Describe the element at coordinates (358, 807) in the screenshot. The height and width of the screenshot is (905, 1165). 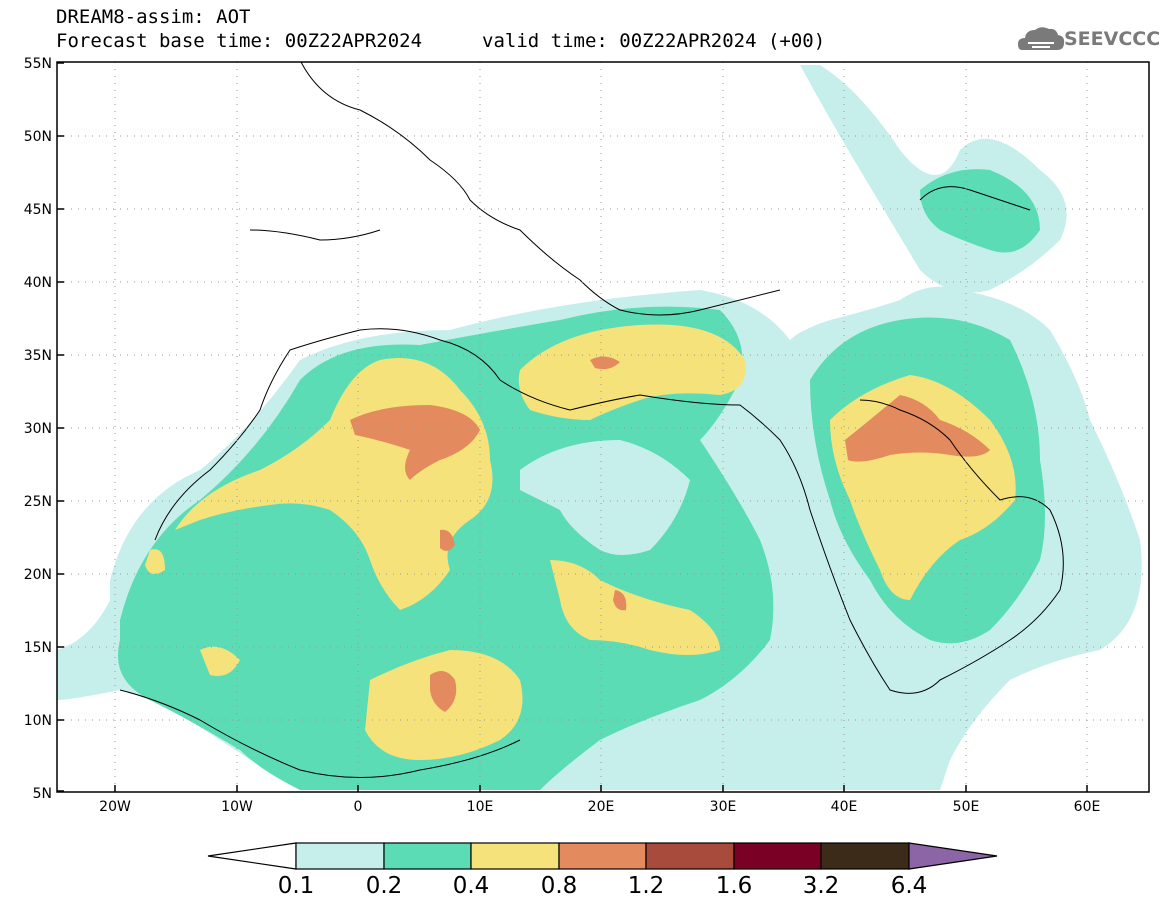
I see `lon-label: 0` at that location.